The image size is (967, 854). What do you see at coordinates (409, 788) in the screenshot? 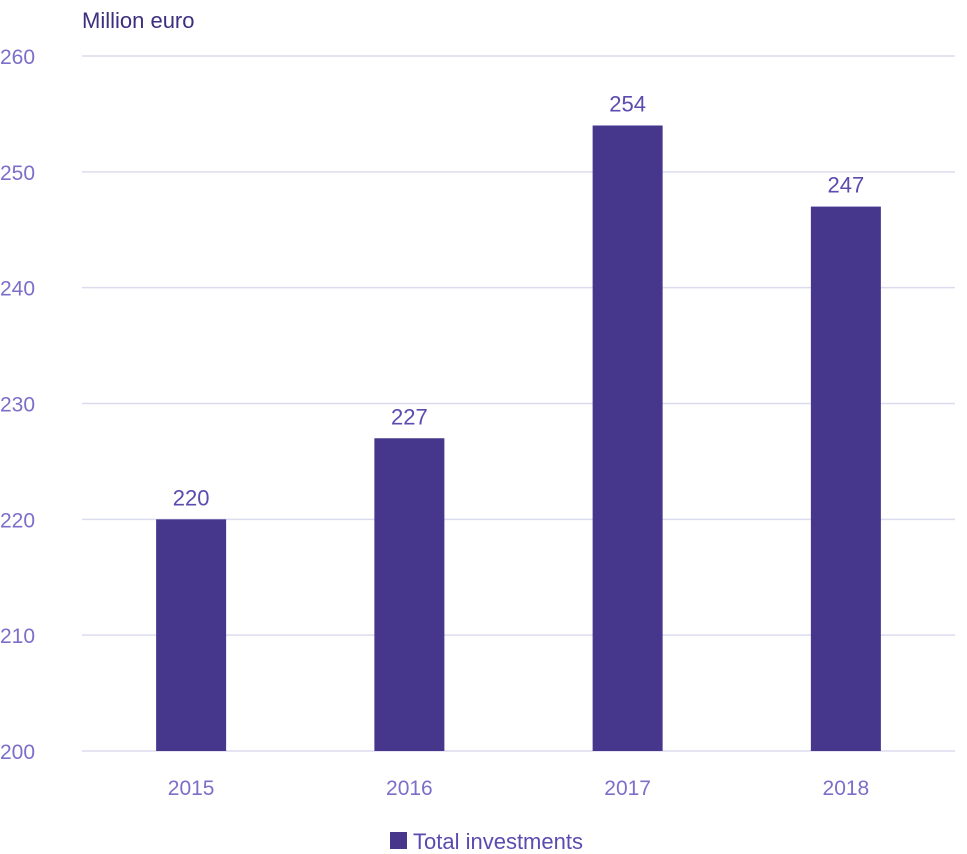
I see `x-tick-label-2016: 2016` at bounding box center [409, 788].